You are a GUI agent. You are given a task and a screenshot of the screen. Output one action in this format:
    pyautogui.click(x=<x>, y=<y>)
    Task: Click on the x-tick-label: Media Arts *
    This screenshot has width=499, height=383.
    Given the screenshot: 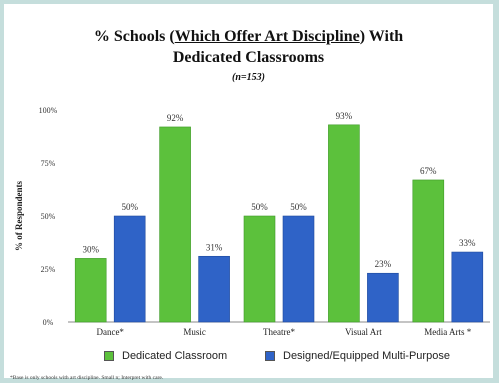 What is the action you would take?
    pyautogui.click(x=447, y=332)
    